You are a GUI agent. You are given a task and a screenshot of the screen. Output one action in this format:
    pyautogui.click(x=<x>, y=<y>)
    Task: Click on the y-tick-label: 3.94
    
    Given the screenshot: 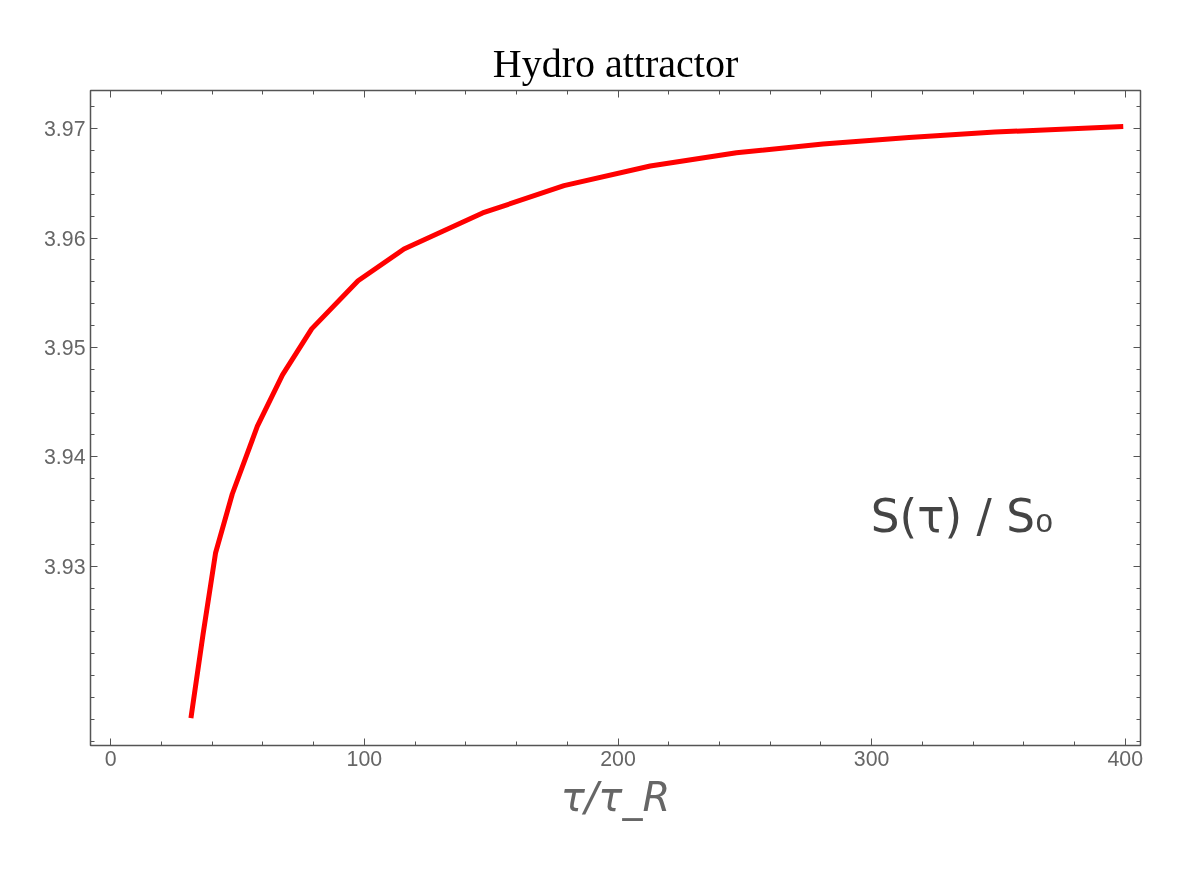 What is the action you would take?
    pyautogui.click(x=64, y=457)
    